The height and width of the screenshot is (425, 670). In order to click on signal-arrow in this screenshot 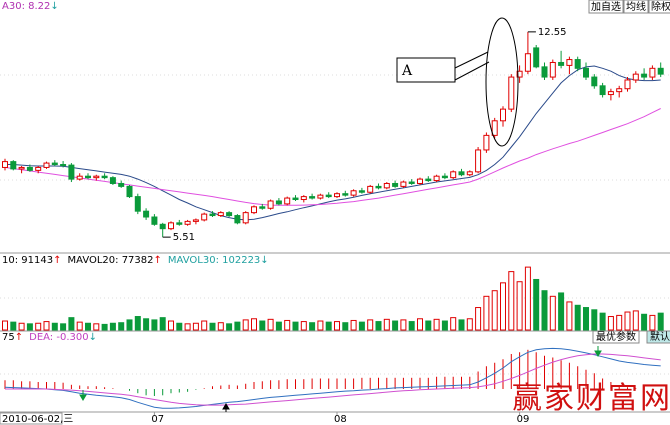, I will do `click(598, 351)`.